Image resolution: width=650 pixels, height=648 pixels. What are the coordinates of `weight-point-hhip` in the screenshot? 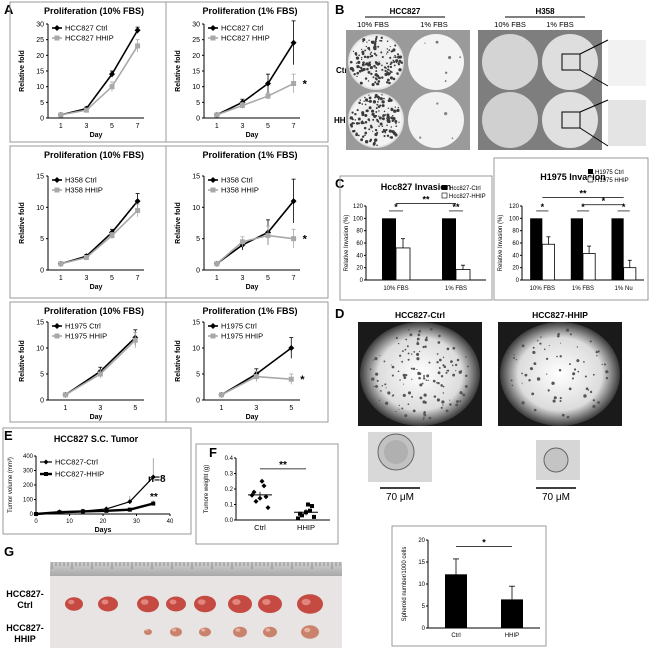 It's located at (298, 518).